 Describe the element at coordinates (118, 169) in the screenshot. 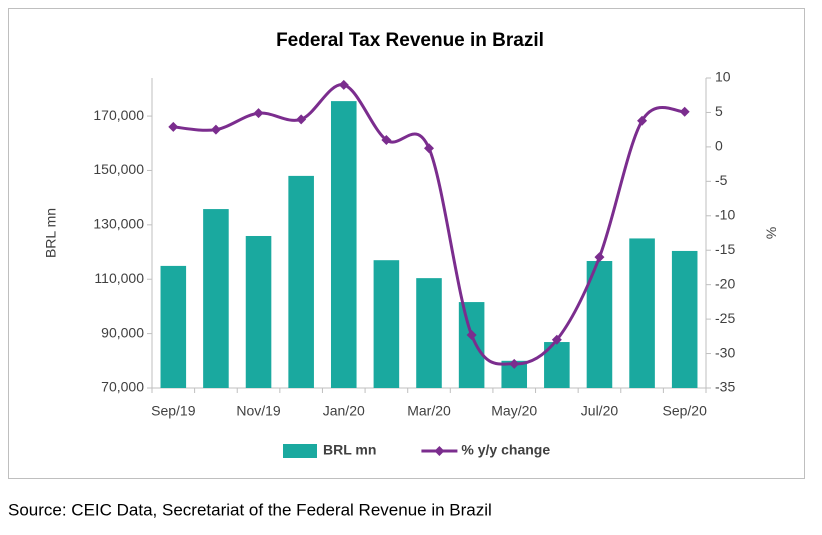

I see `y-tick-label: 150,000` at that location.